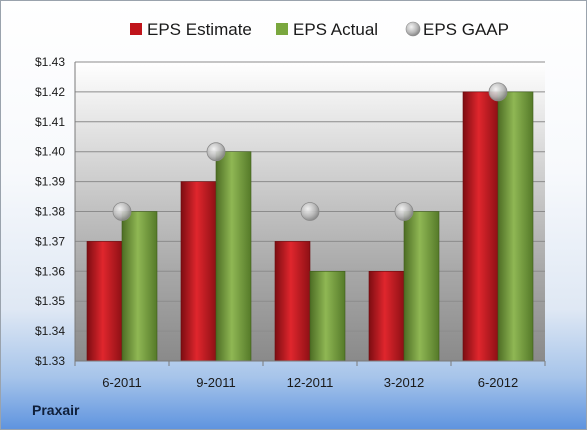 The height and width of the screenshot is (431, 587). I want to click on y-tick-label: $1.35, so click(50, 301).